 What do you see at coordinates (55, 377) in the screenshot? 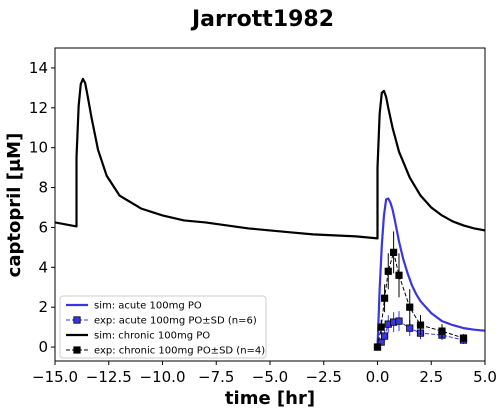
I see `x-tick-label: −15.0` at bounding box center [55, 377].